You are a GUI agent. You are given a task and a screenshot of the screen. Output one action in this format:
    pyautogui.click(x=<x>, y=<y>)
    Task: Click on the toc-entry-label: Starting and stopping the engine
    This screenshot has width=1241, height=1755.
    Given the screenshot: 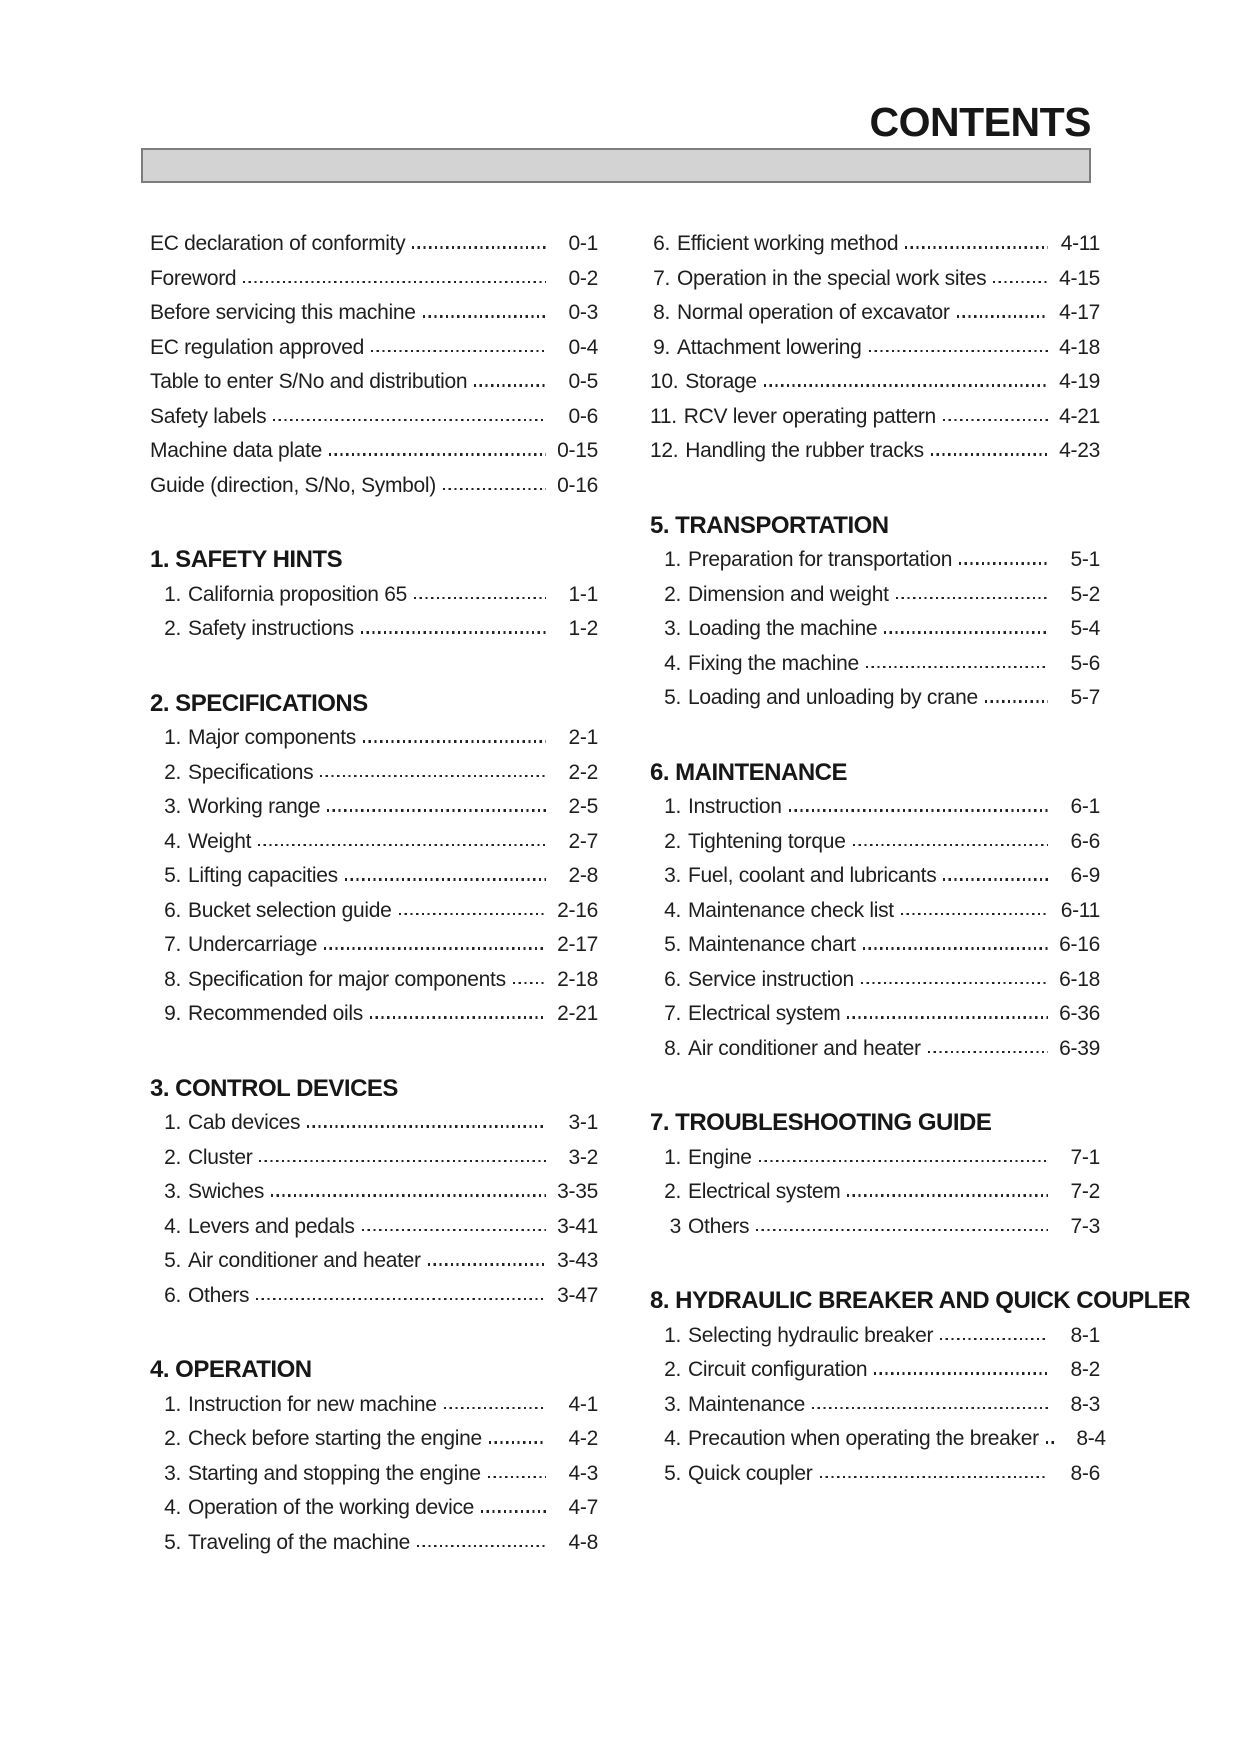 What is the action you would take?
    pyautogui.click(x=334, y=1473)
    